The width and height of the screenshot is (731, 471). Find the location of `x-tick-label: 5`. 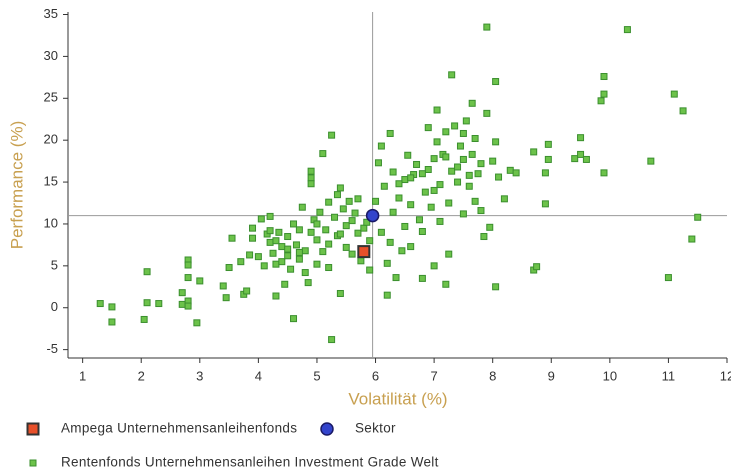

x-tick-label: 5 is located at coordinates (316, 375).